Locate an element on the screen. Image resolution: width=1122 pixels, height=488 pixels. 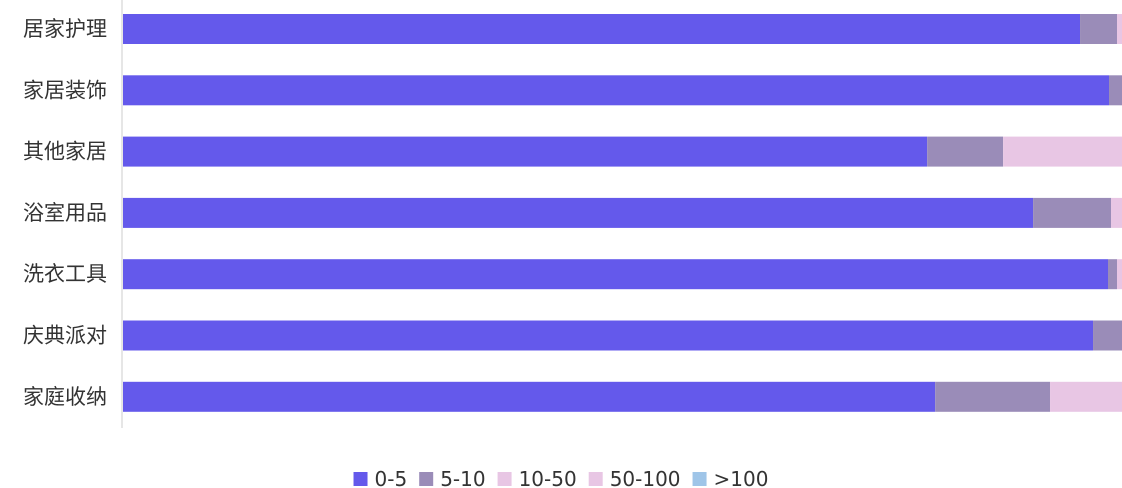
category-label: 家居装饰 is located at coordinates (65, 90).